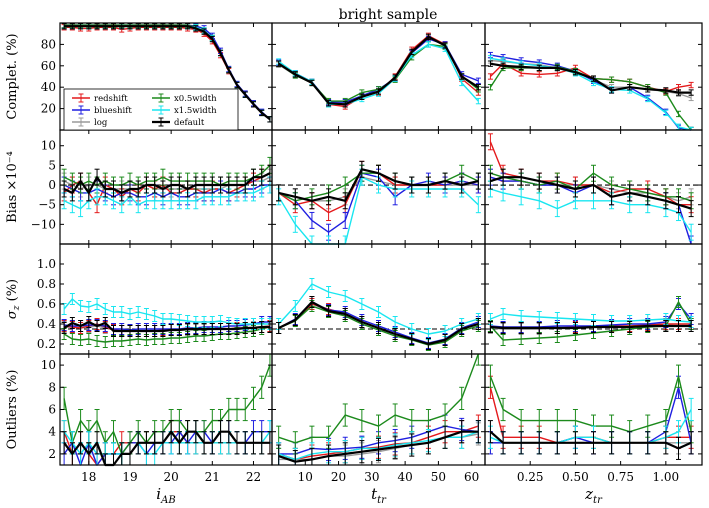  What do you see at coordinates (591, 318) in the screenshot?
I see `series-line-x15` at bounding box center [591, 318].